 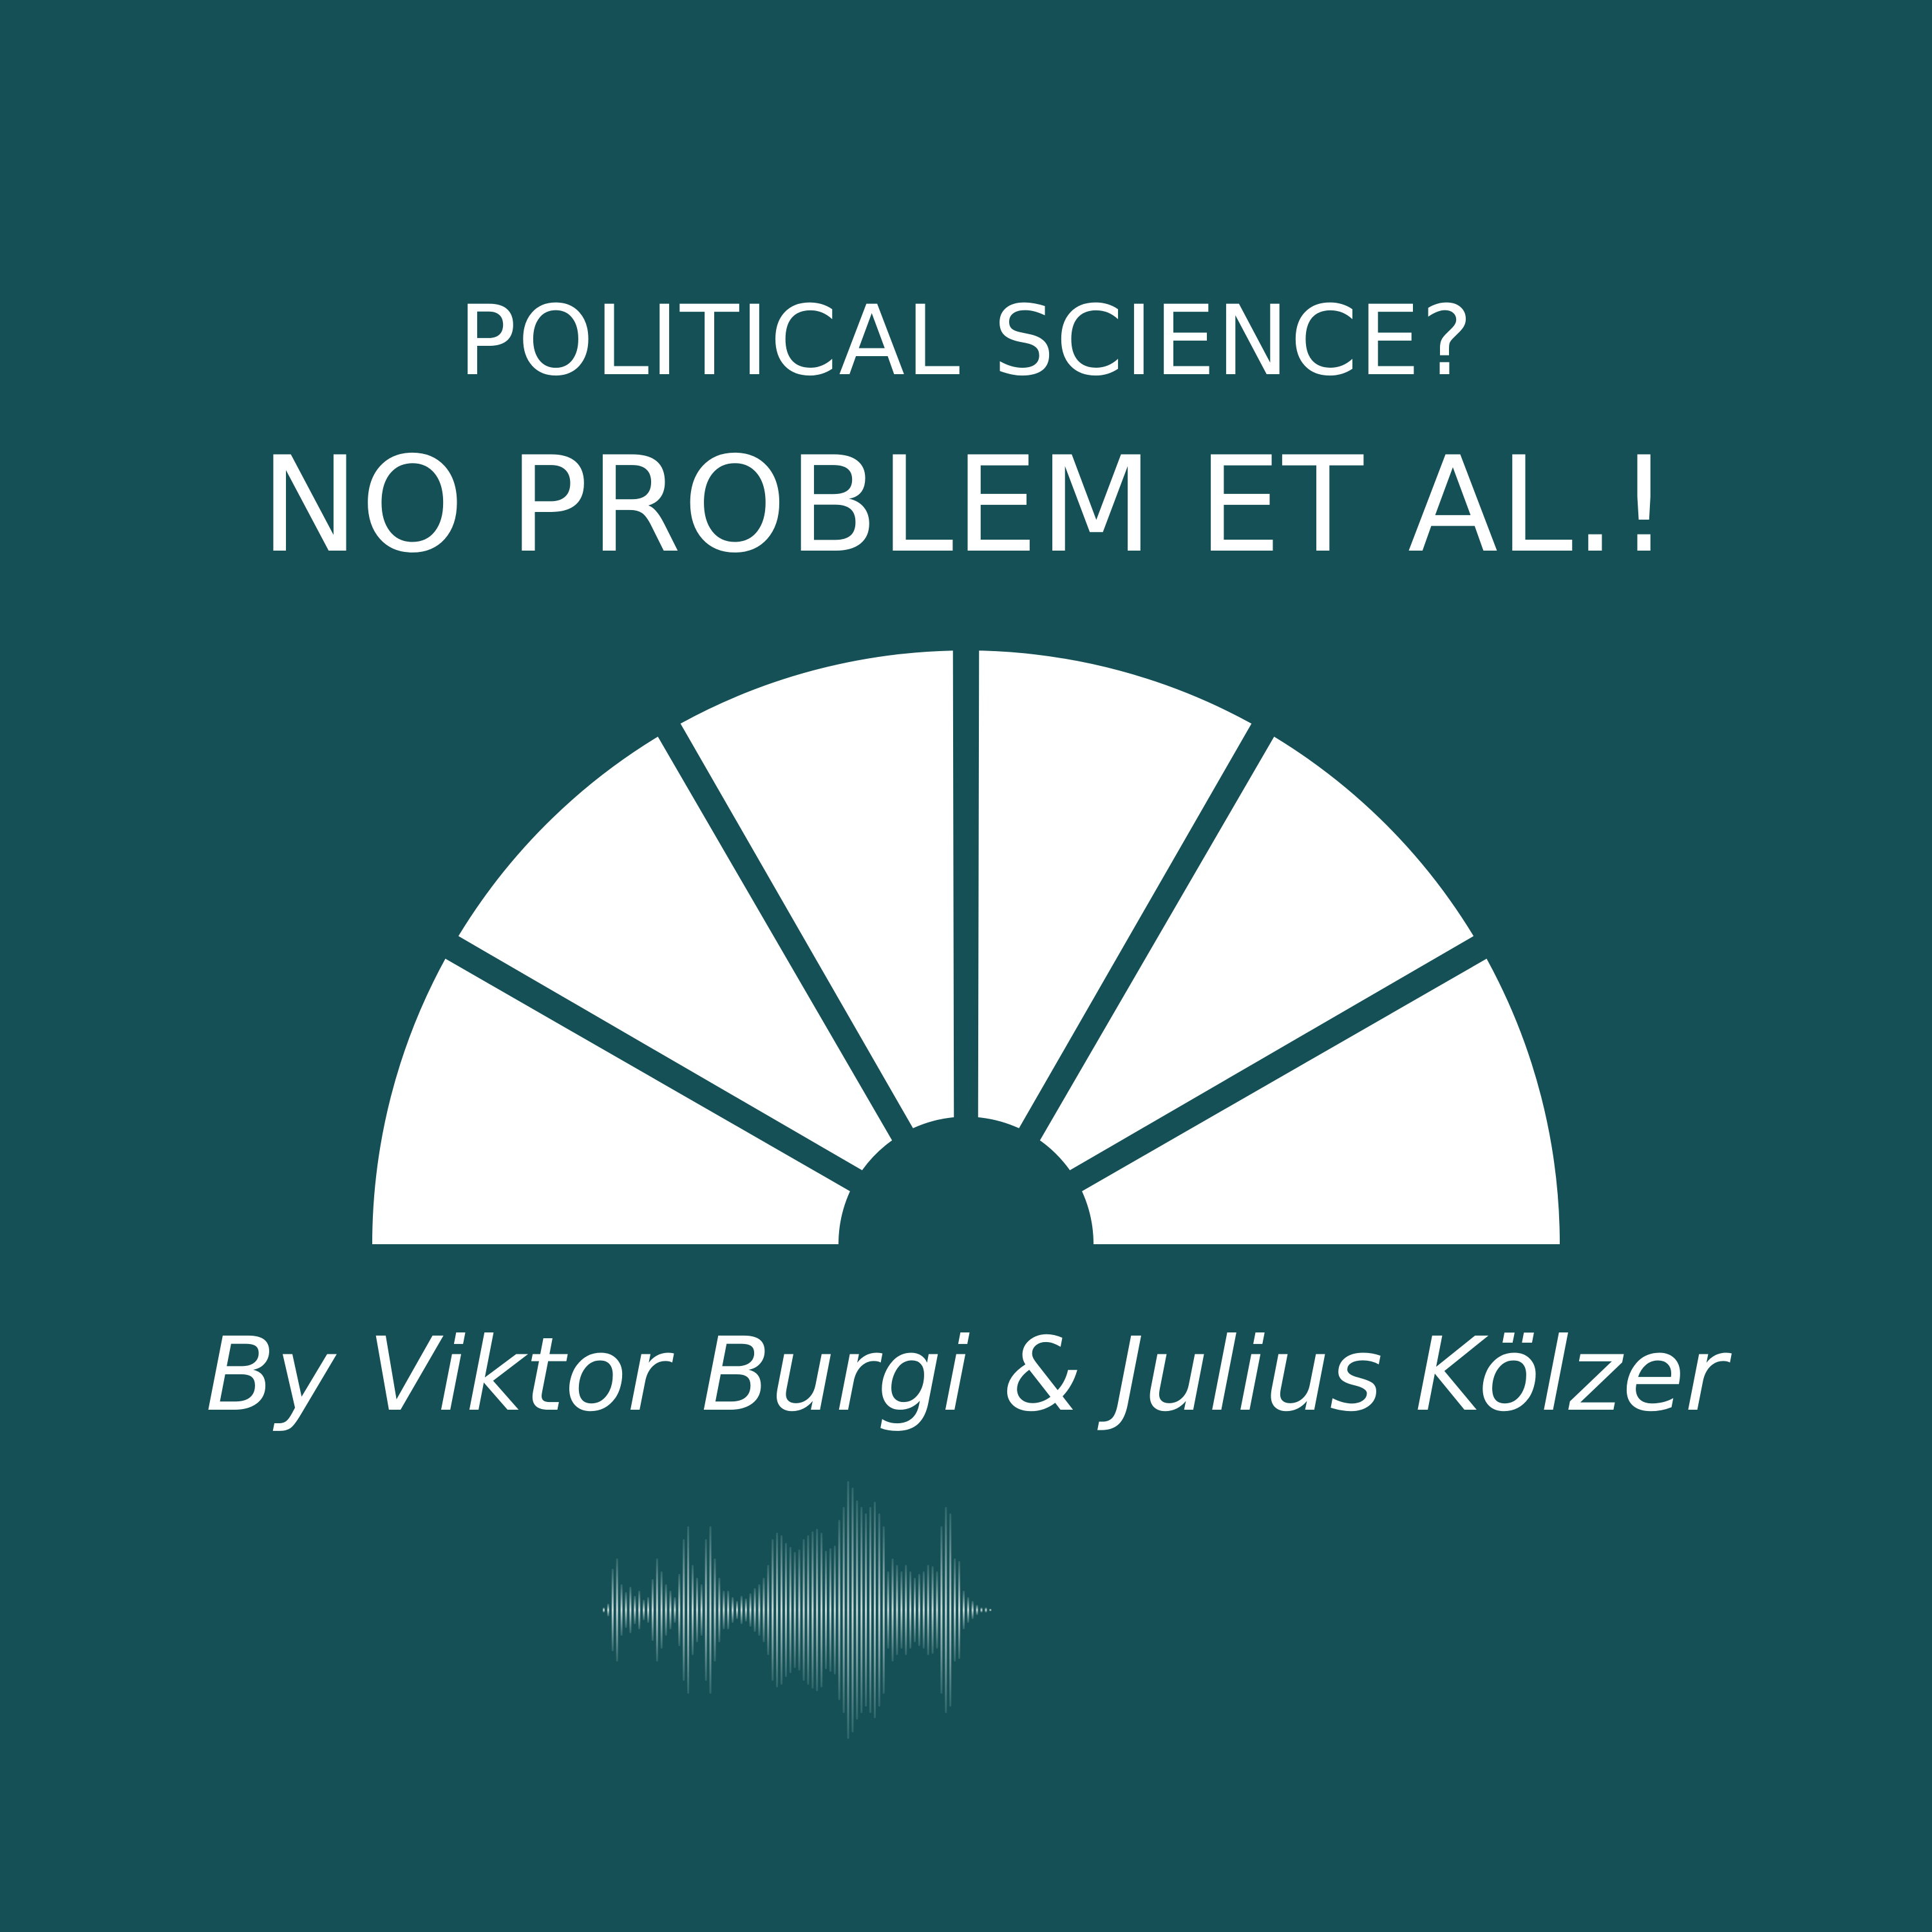 What do you see at coordinates (966, 1375) in the screenshot?
I see `cover-byline: By Viktor Burgi & Julius Kölzer` at bounding box center [966, 1375].